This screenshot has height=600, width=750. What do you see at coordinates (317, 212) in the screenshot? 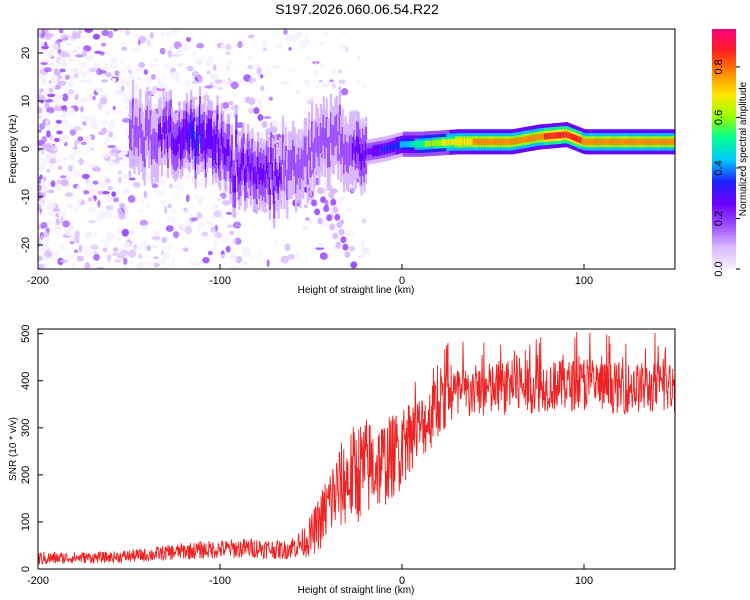
I see `spectrogram-streak` at bounding box center [317, 212].